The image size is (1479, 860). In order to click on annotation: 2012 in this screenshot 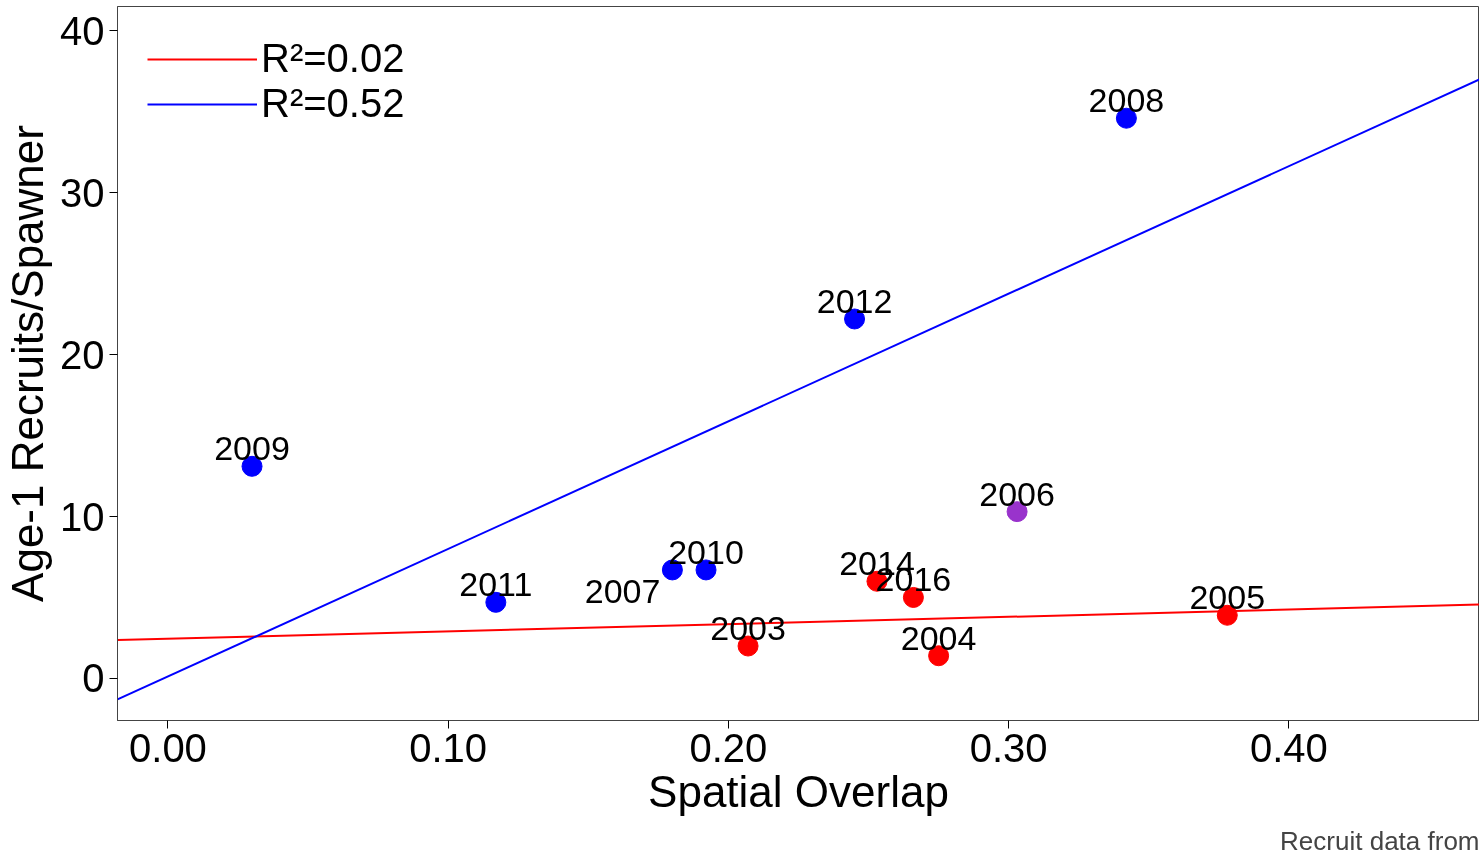, I will do `click(854, 300)`.